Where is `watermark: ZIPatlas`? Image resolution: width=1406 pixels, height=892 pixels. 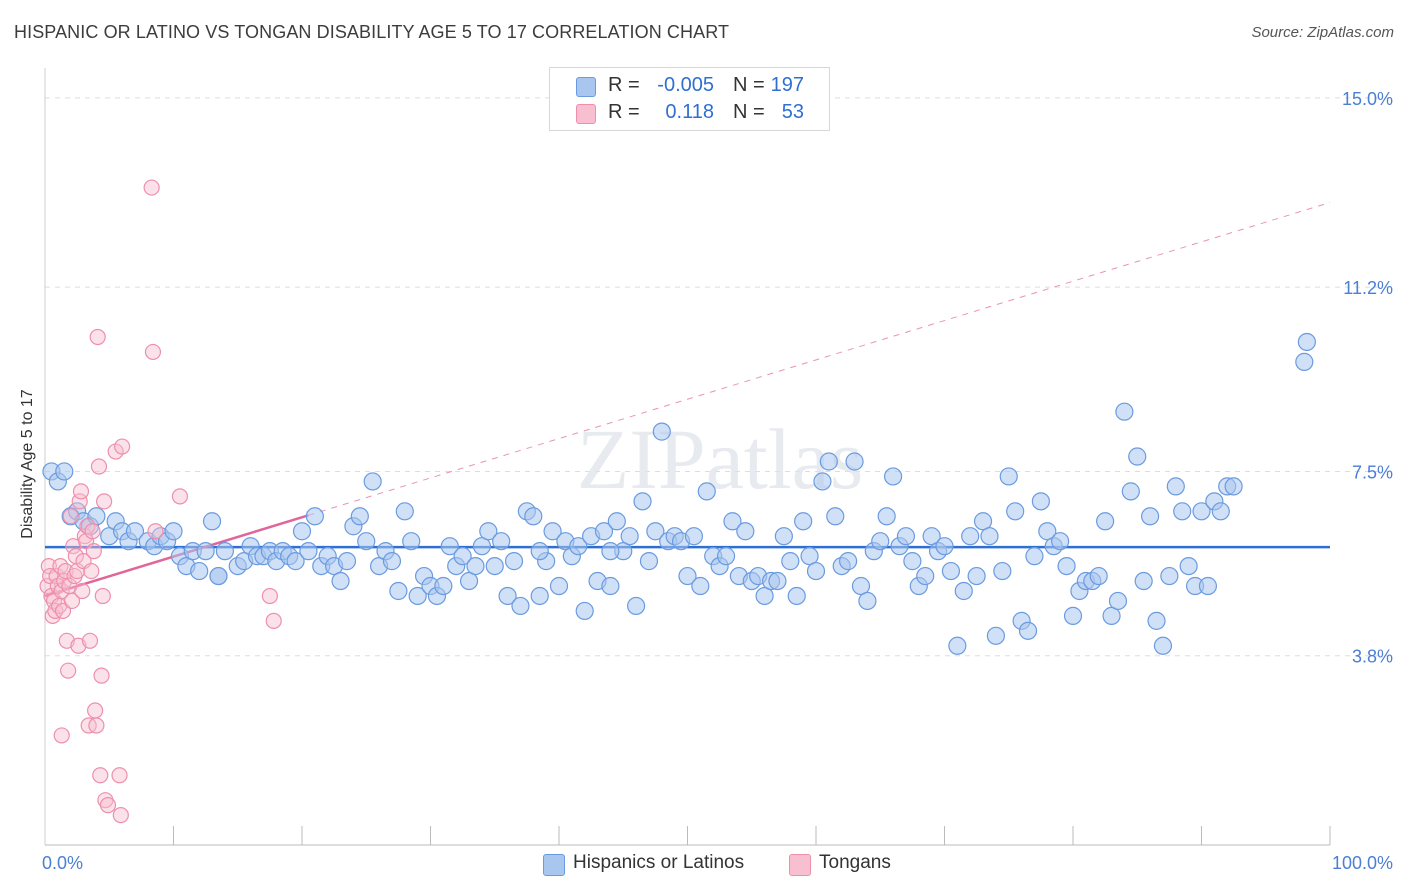 watermark: ZIPatlas is located at coordinates (720, 459).